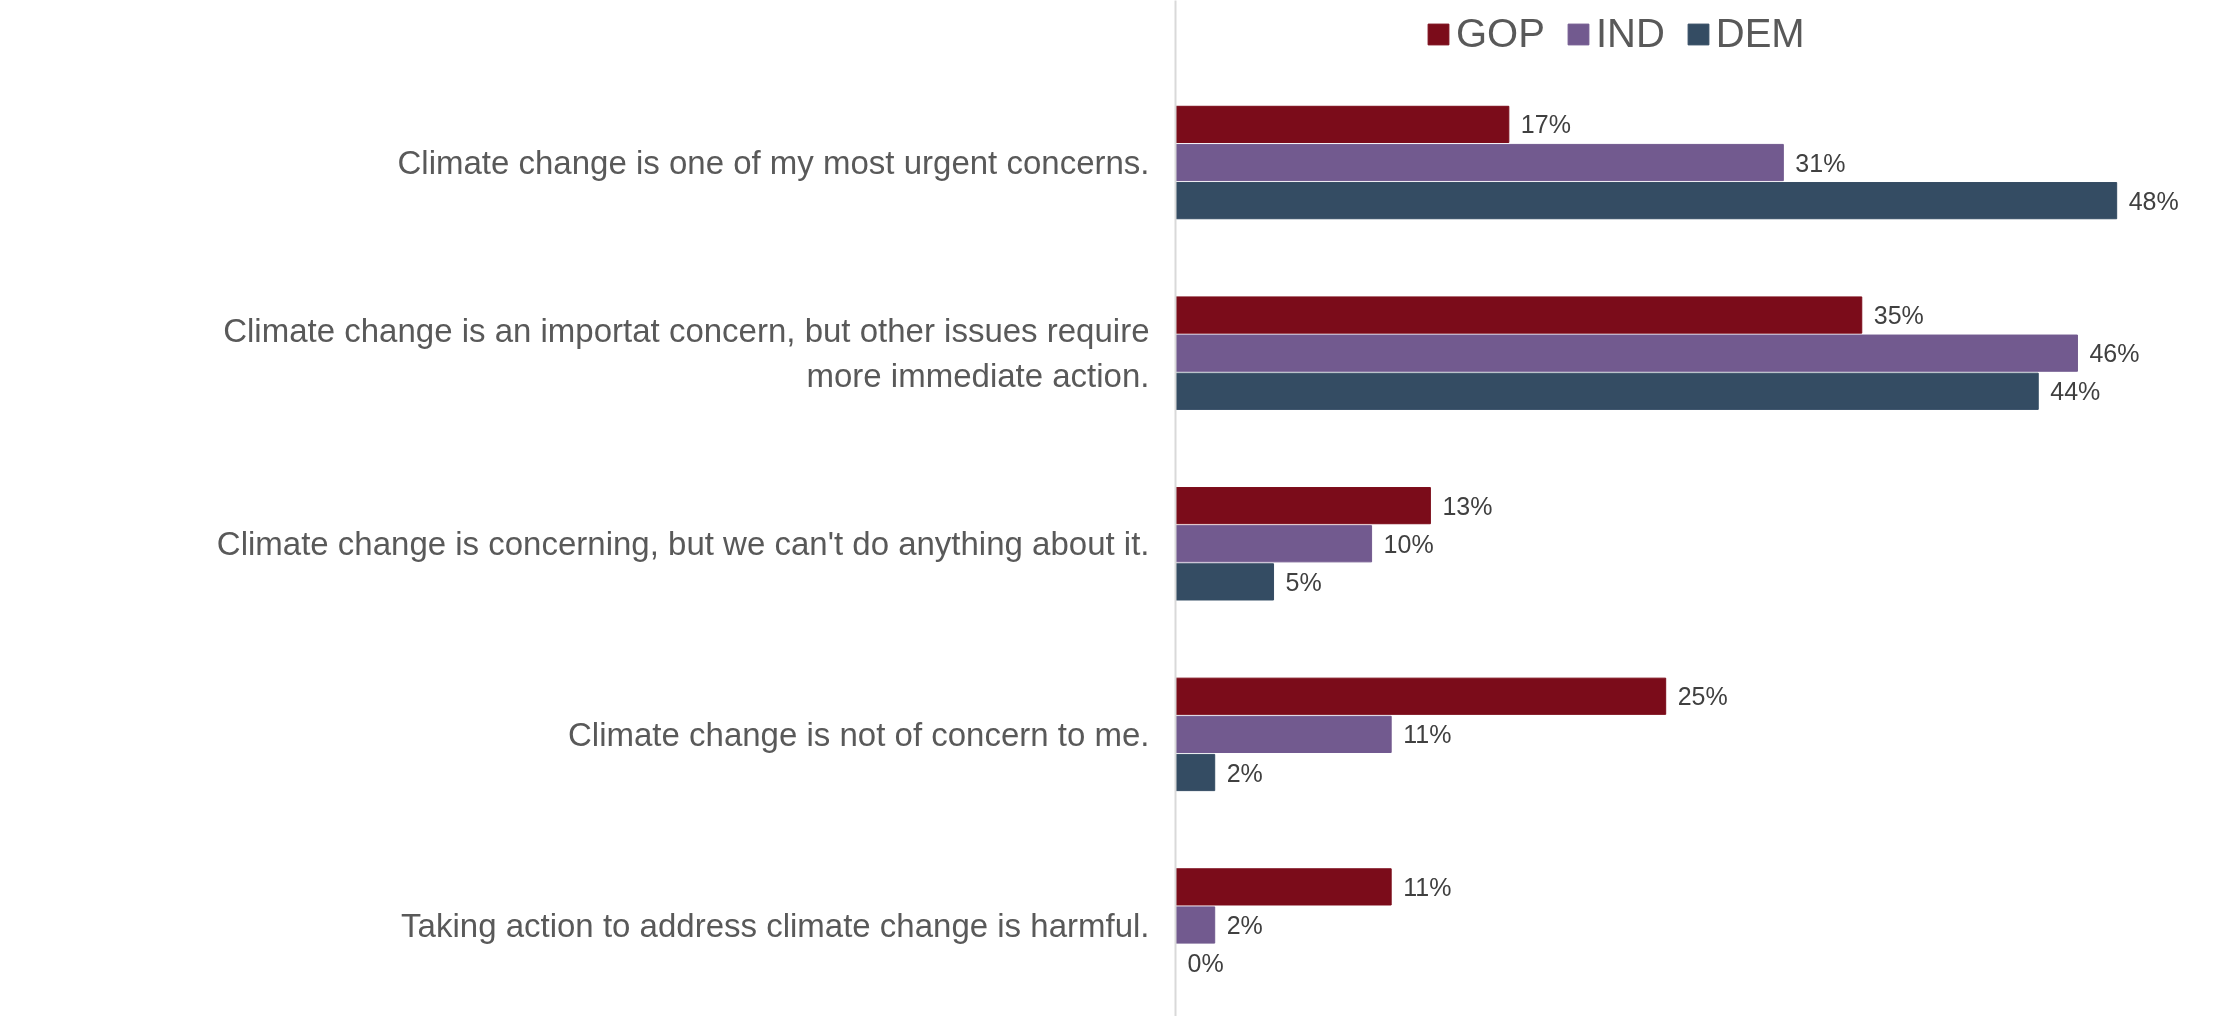  Describe the element at coordinates (1500, 33) in the screenshot. I see `legend-label: GOP` at that location.